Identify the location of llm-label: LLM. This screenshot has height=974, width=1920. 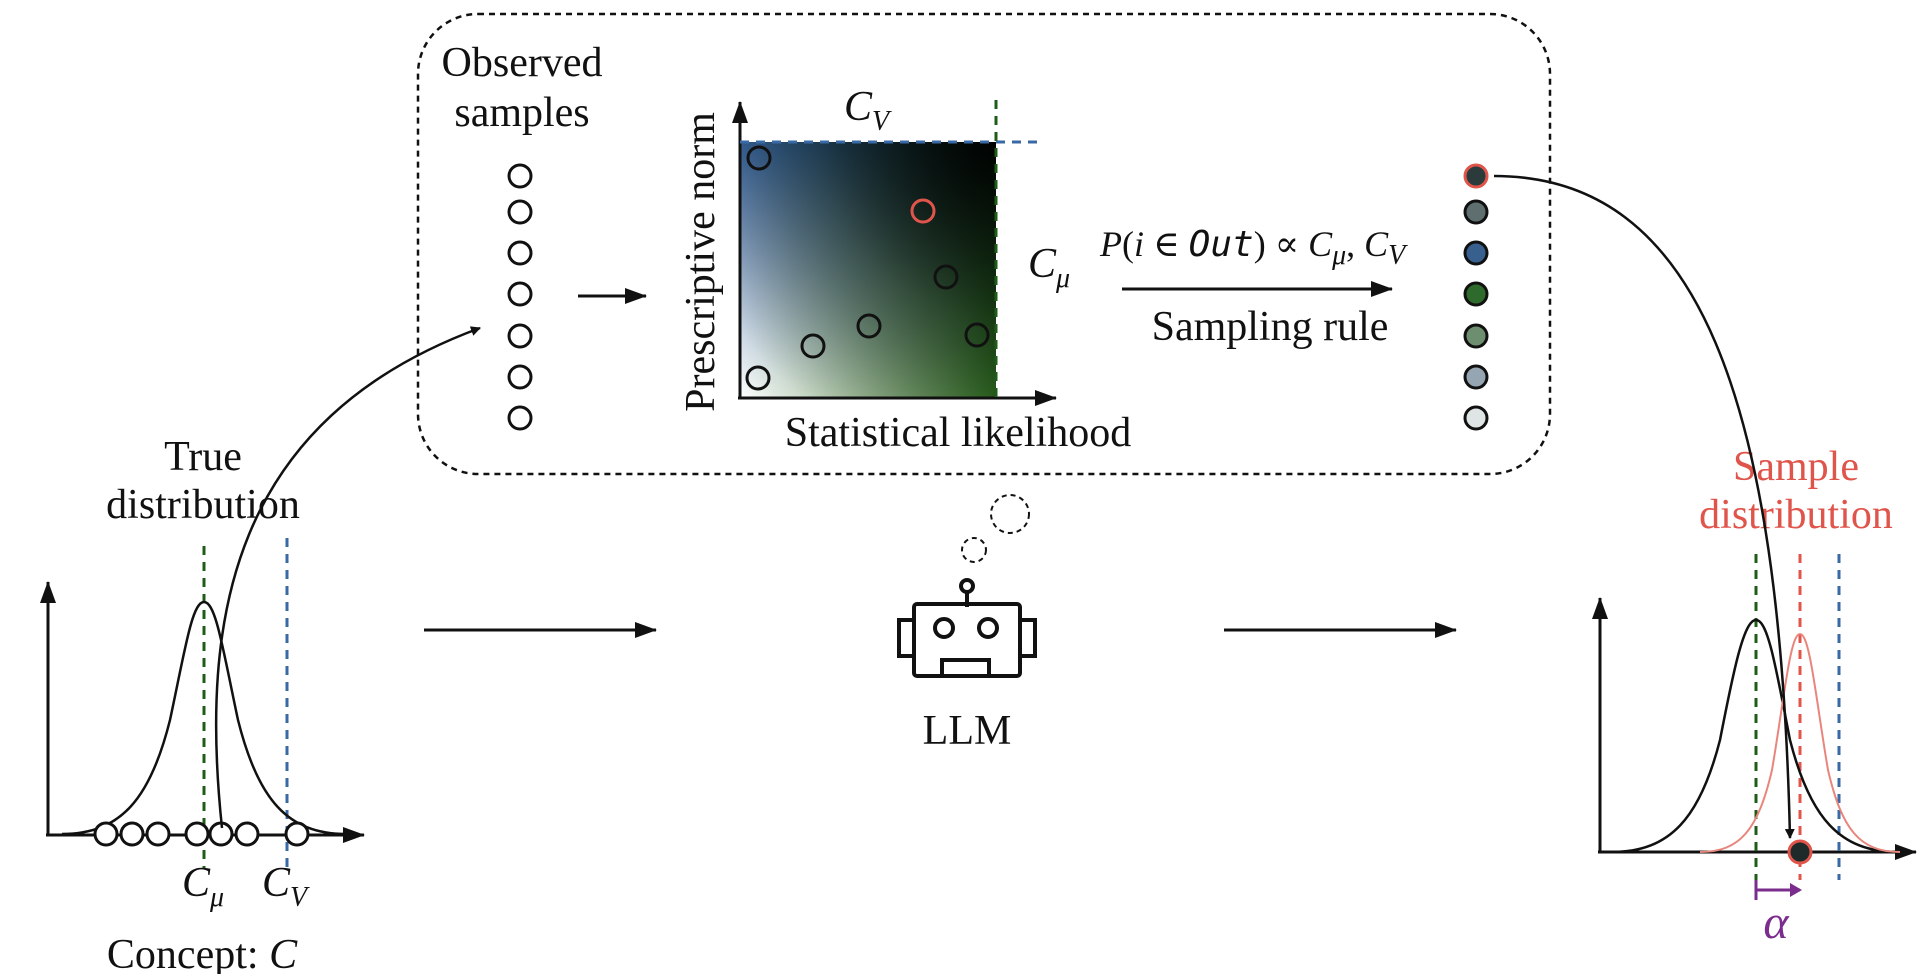
(967, 731).